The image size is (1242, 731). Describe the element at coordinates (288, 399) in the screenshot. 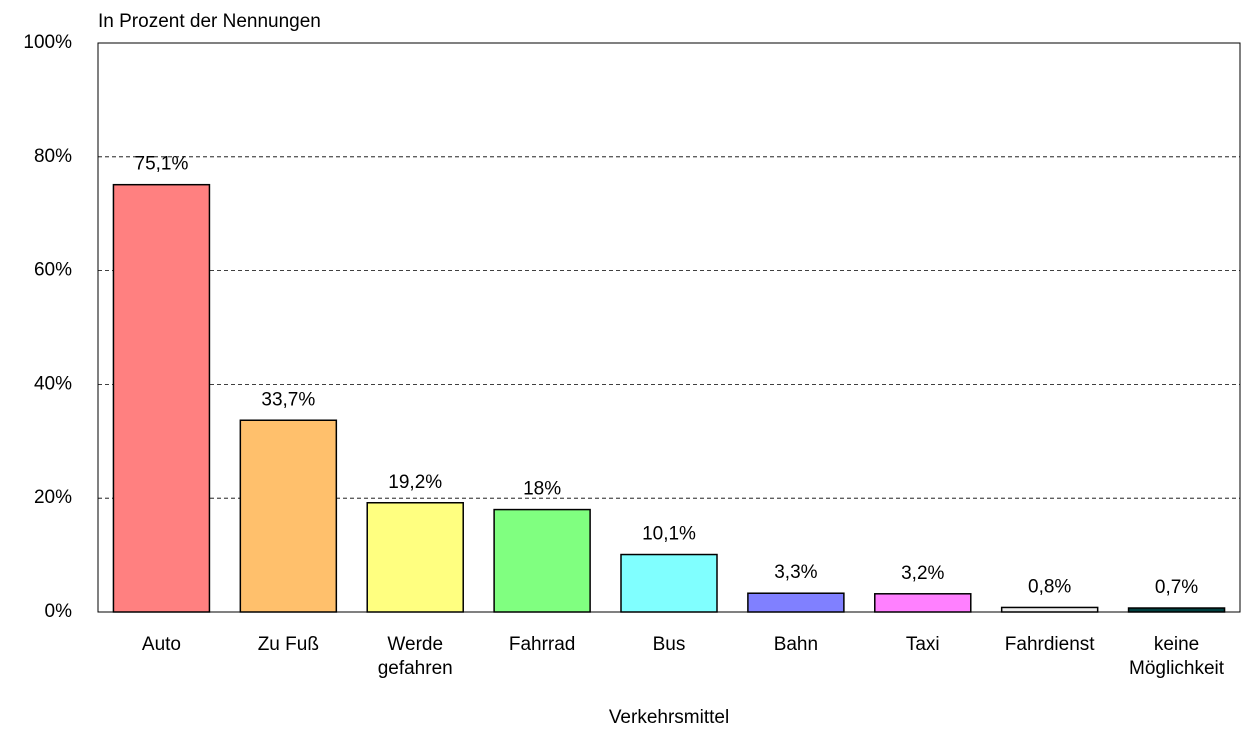

I see `value-label: 33,7%` at that location.